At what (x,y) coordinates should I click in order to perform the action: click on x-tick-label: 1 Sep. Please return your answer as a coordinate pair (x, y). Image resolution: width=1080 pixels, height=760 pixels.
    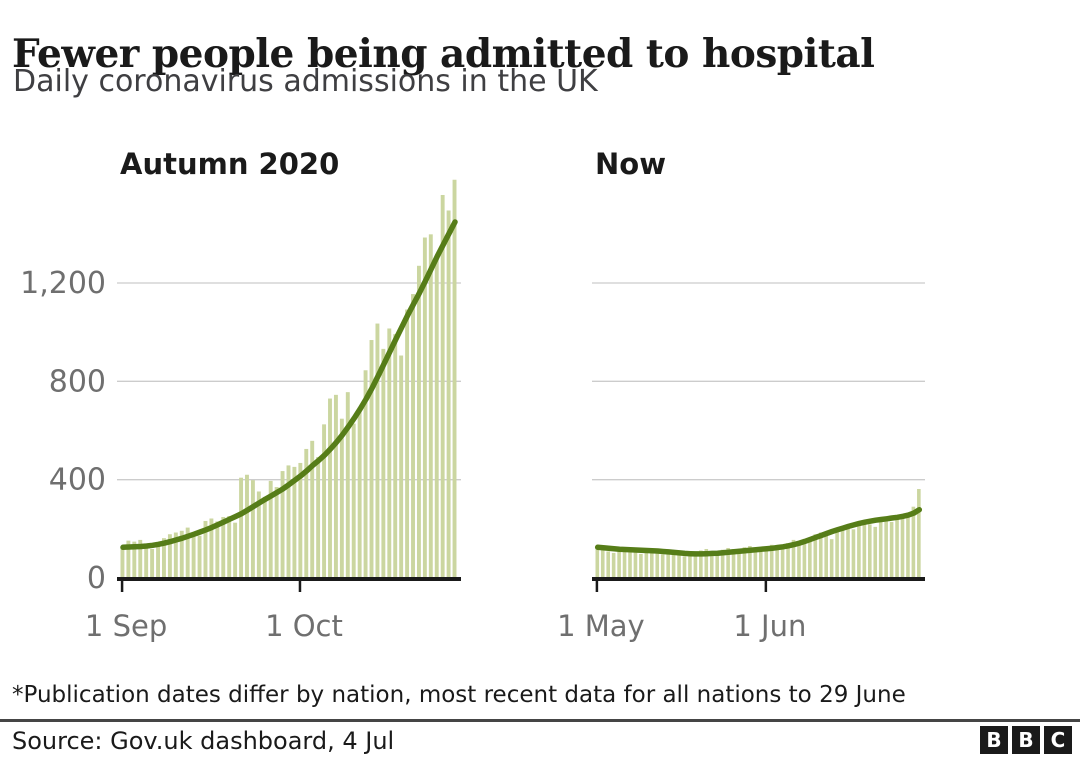
    Looking at the image, I should click on (126, 626).